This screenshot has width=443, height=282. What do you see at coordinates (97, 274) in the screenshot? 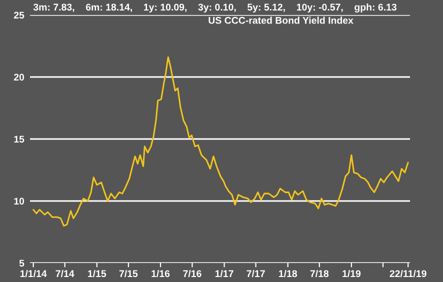
I see `x-tick-label: 1/15` at bounding box center [97, 274].